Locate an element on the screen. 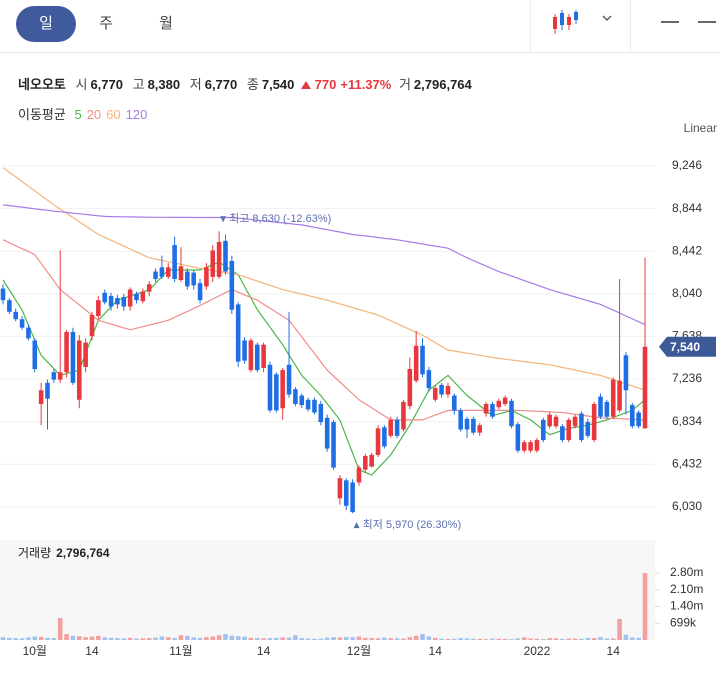 This screenshot has height=687, width=720. x-tick-label: 2022 is located at coordinates (537, 651).